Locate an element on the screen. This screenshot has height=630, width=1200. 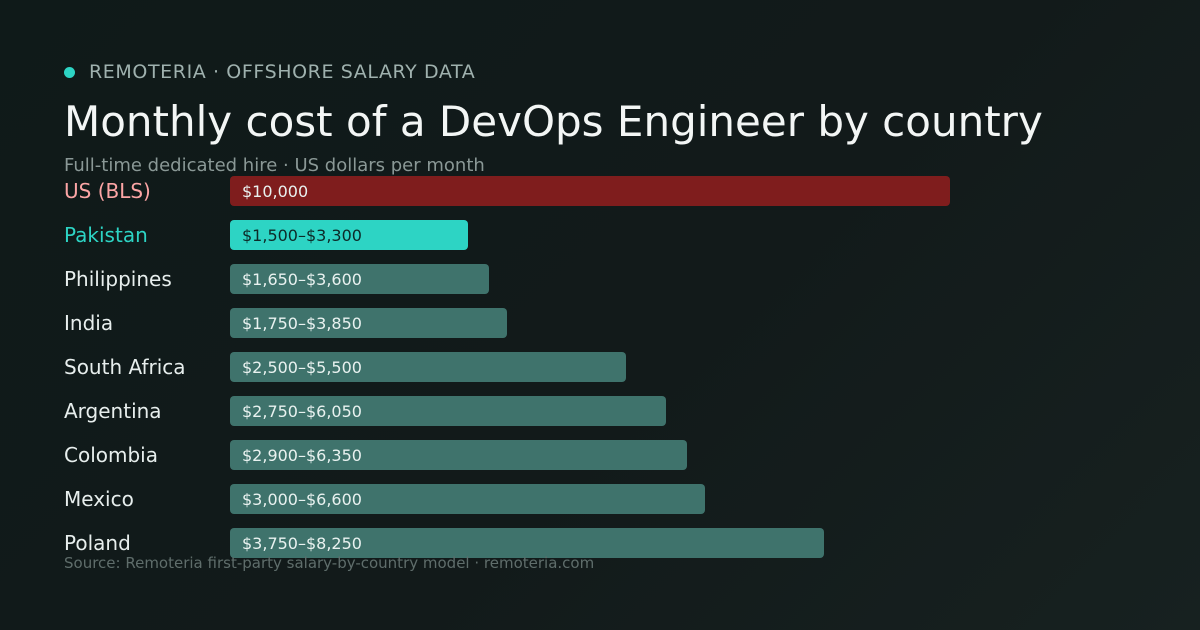
bar-row: India $1,750–$3,850 is located at coordinates (285, 323).